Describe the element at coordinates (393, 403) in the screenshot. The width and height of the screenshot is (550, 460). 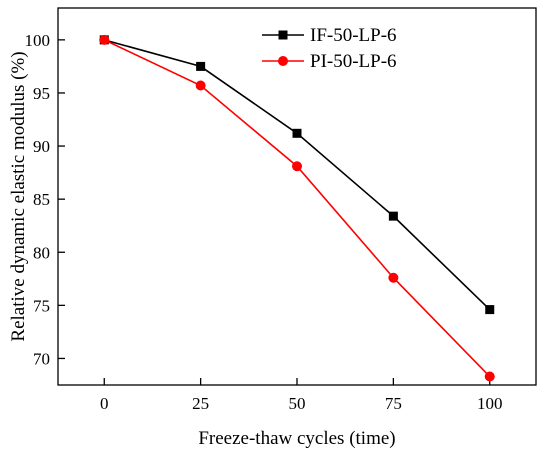
I see `x-tick-label: 75` at that location.